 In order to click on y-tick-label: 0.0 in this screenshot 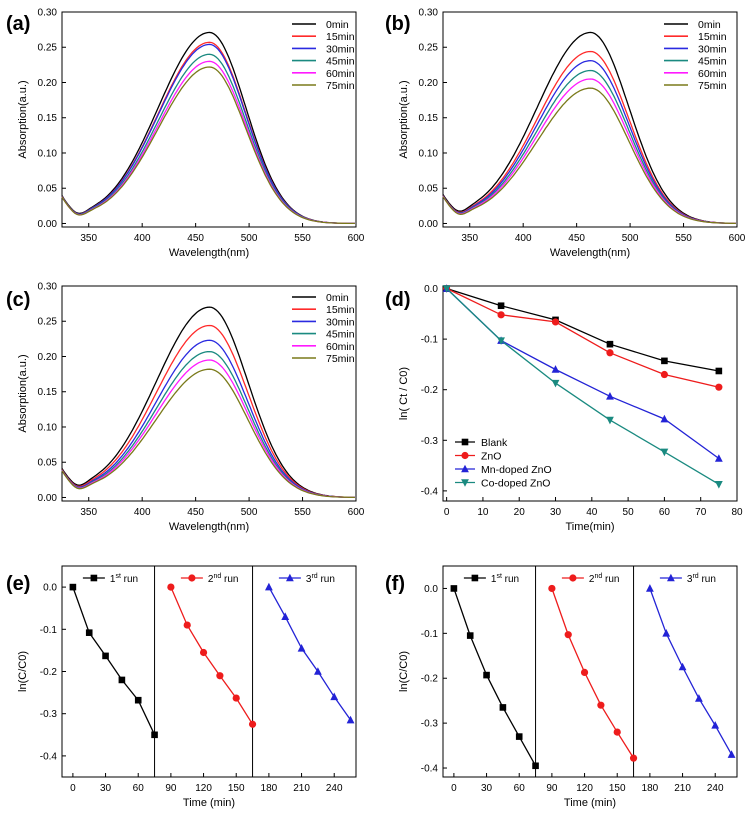, I will do `click(431, 589)`.